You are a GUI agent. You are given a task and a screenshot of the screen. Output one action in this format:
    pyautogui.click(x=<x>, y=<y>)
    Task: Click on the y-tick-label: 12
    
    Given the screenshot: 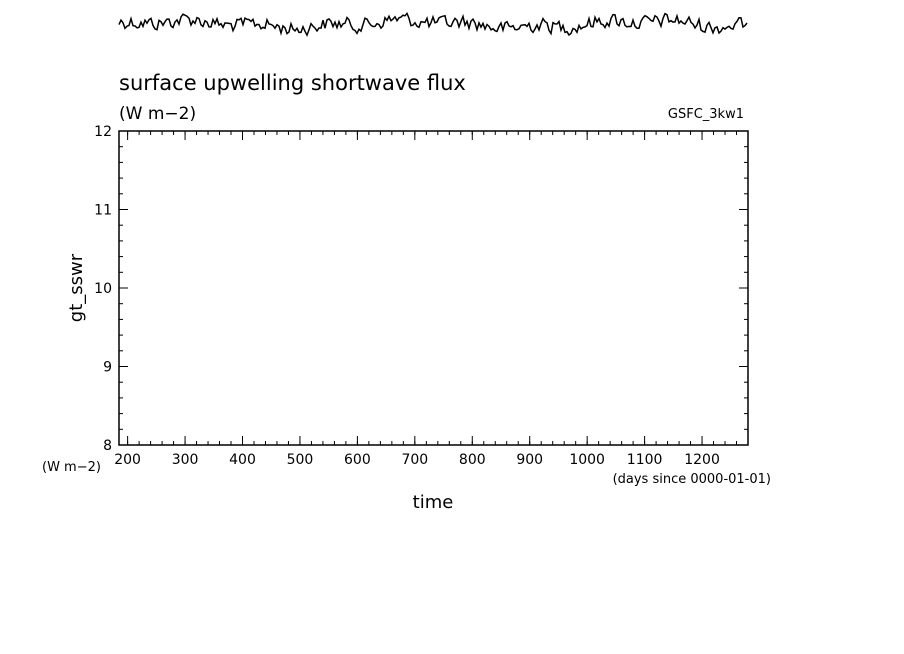 What is the action you would take?
    pyautogui.click(x=103, y=132)
    